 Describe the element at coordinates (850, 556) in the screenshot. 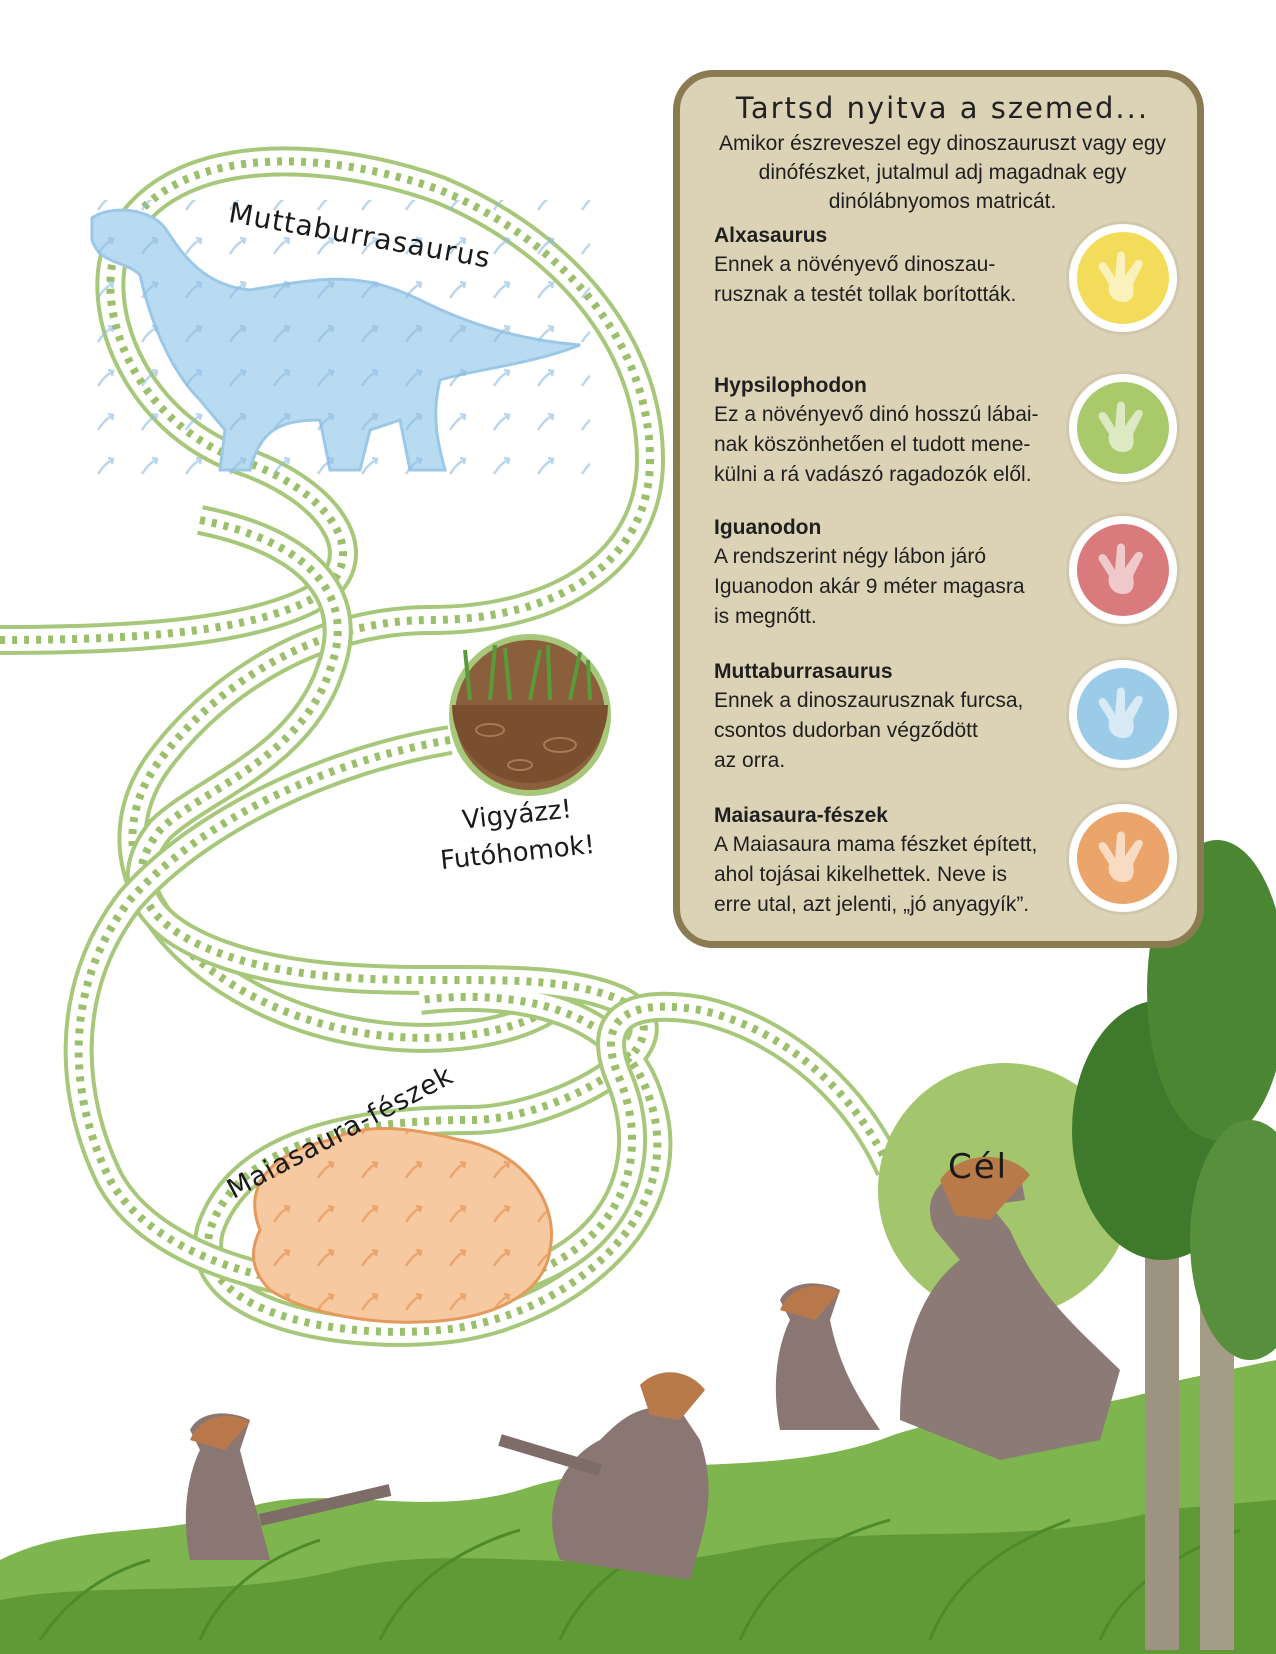

I see `entry-line: A rendszerint négy lábon járó` at that location.